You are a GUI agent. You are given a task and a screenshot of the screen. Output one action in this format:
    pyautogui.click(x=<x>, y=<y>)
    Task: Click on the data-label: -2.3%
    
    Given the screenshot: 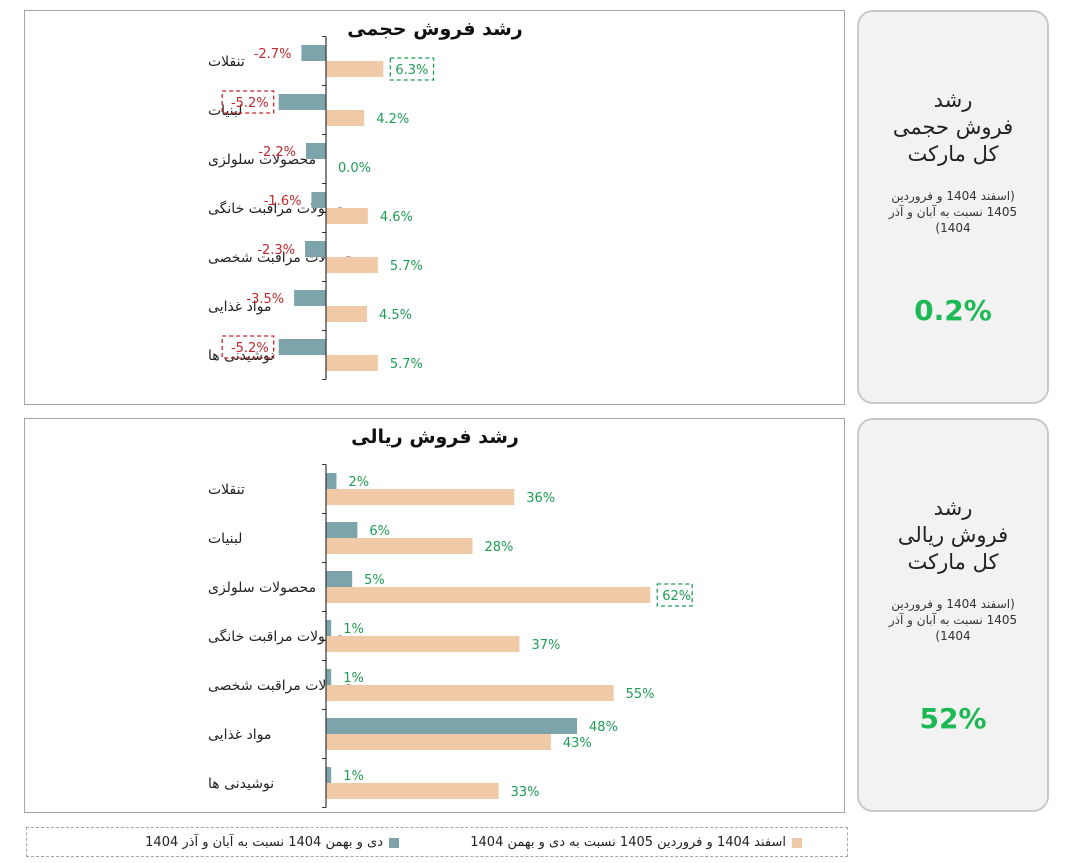 What is the action you would take?
    pyautogui.click(x=276, y=250)
    